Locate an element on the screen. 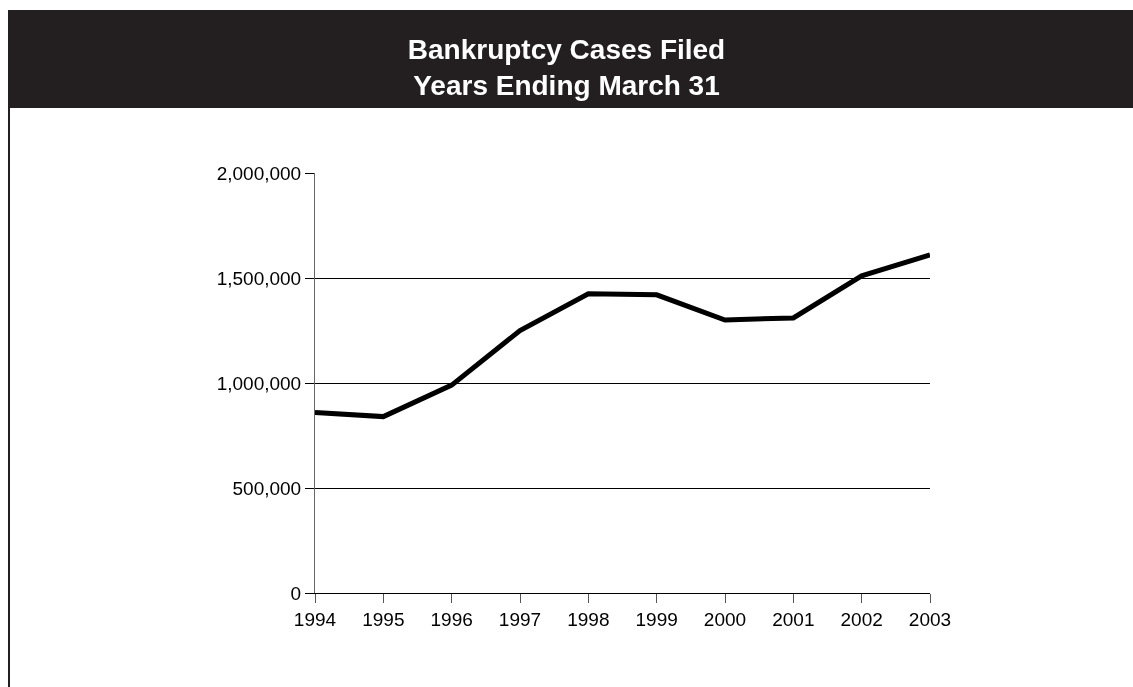 This screenshot has width=1133, height=687. x-tick-label: 1994 is located at coordinates (315, 619).